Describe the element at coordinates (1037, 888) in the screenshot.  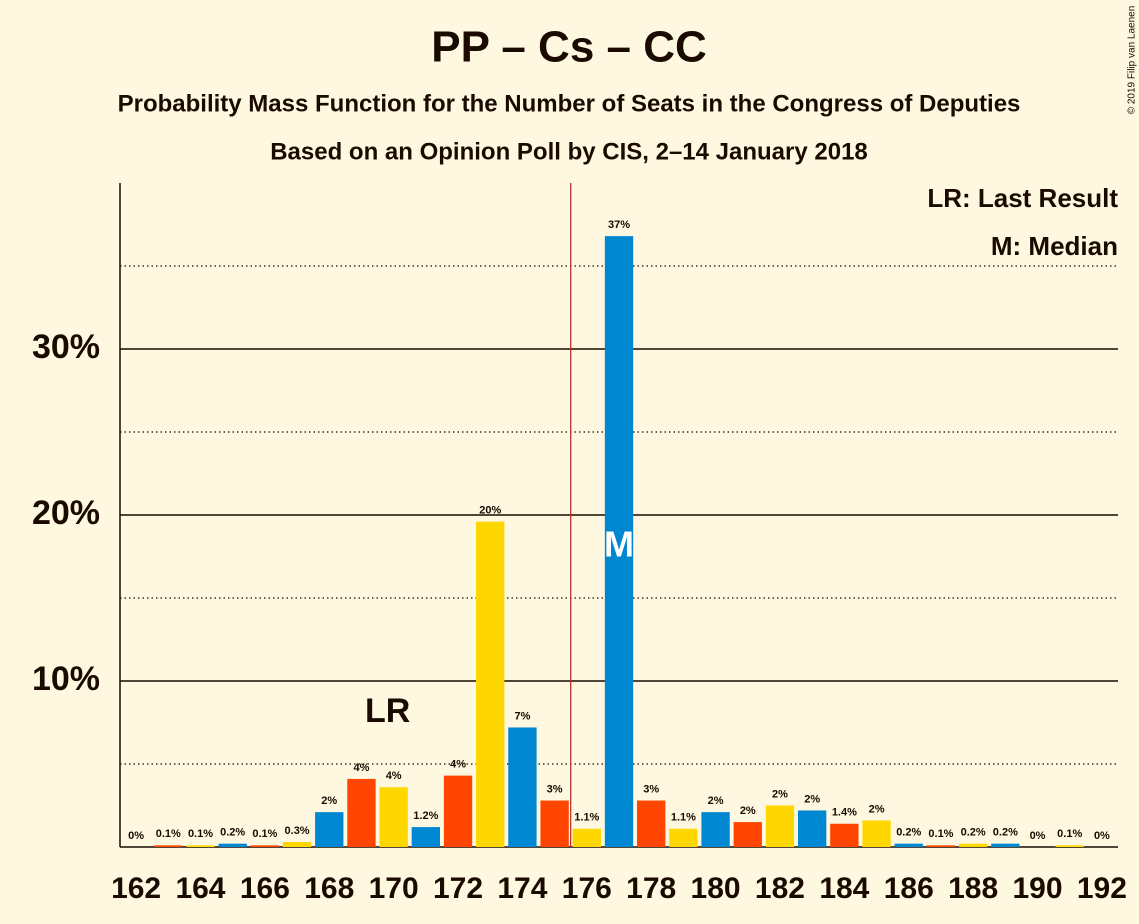
I see `x-tick-label: 190` at that location.